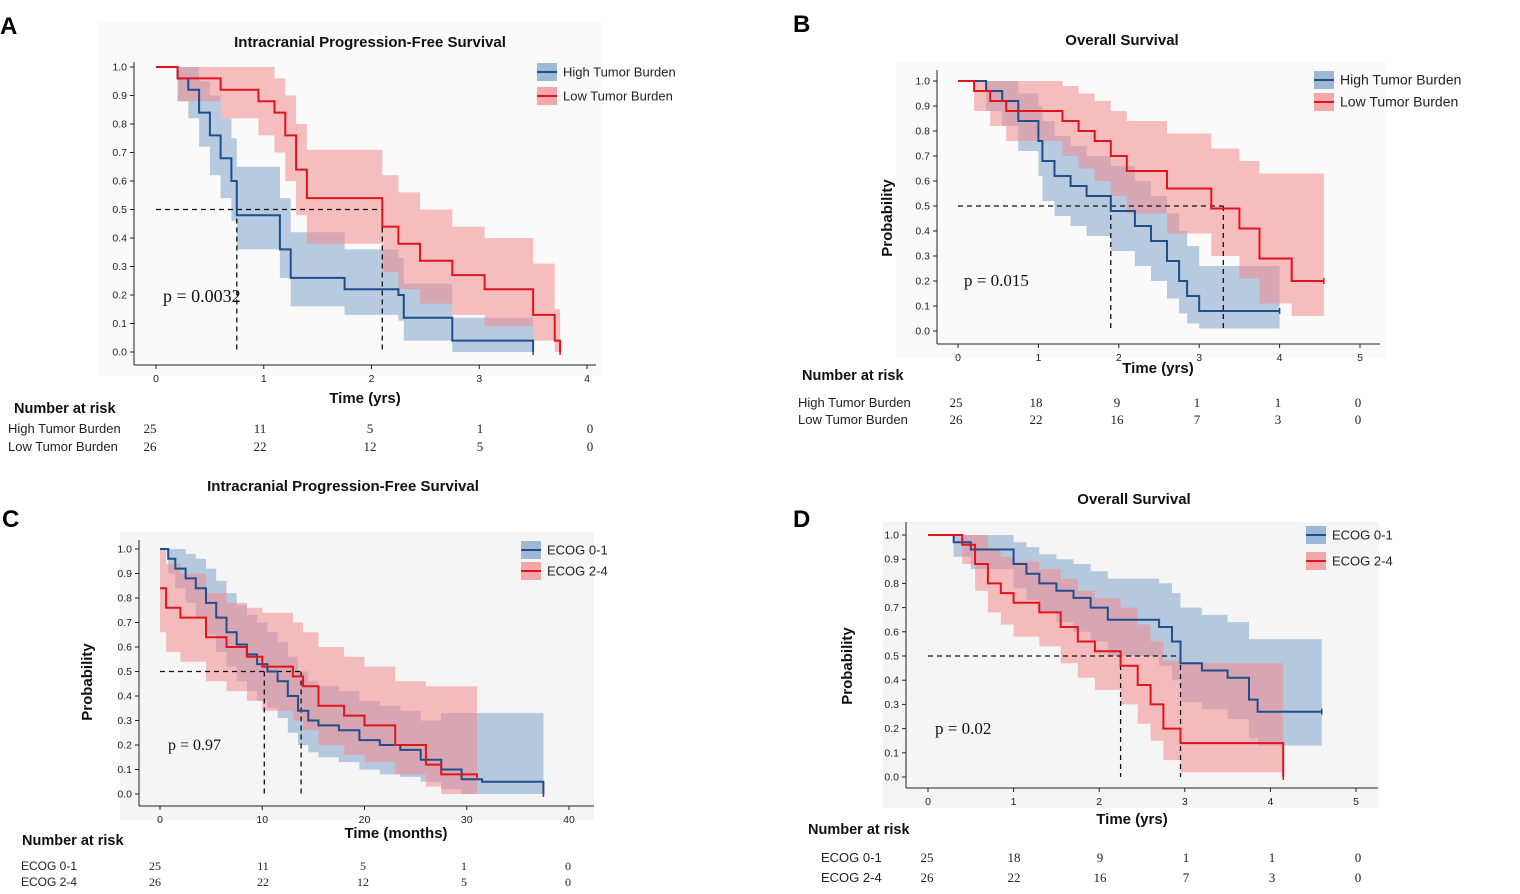 This screenshot has height=894, width=1520. Describe the element at coordinates (801, 24) in the screenshot. I see `panel-letter: B` at that location.